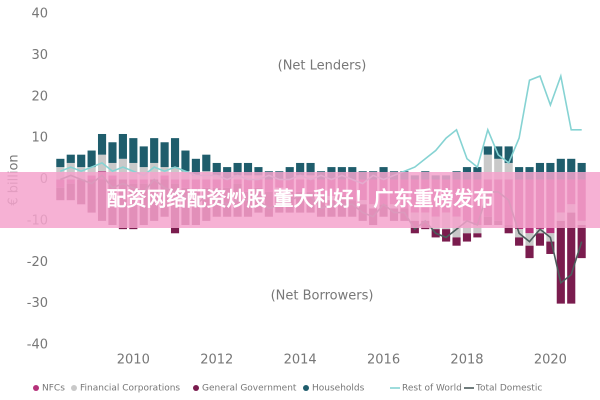 This screenshot has height=400, width=600. Describe the element at coordinates (39, 138) in the screenshot. I see `y-tick-label: 10` at that location.